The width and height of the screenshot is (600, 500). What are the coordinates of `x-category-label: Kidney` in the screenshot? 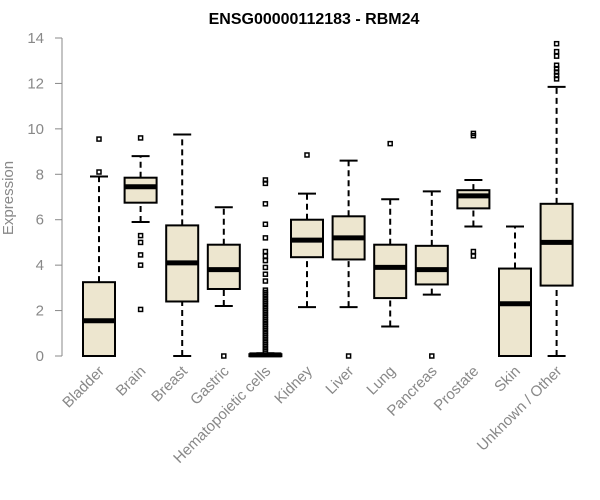 It's located at (293, 384).